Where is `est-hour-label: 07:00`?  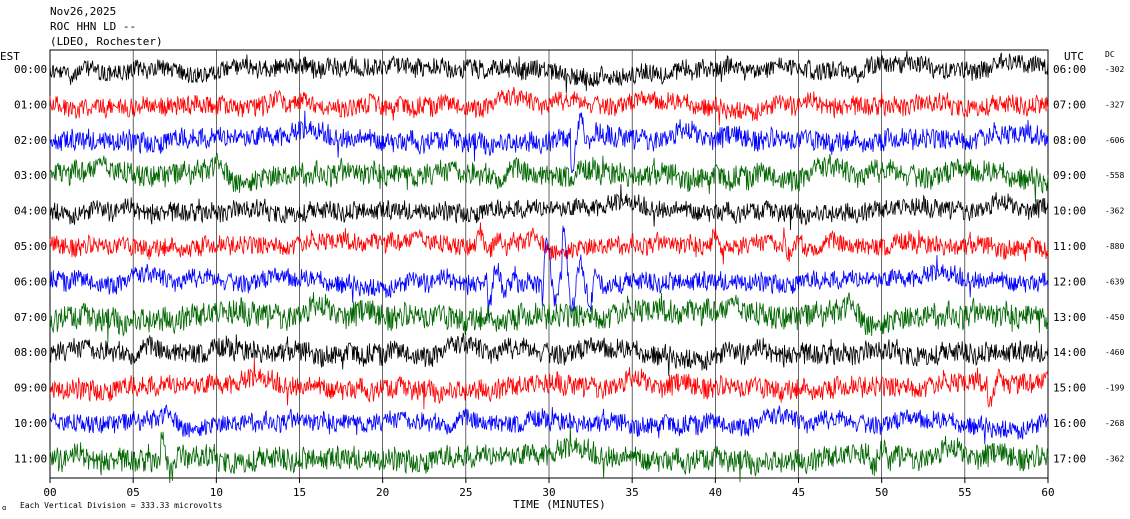 est-hour-label: 07:00 is located at coordinates (30, 317).